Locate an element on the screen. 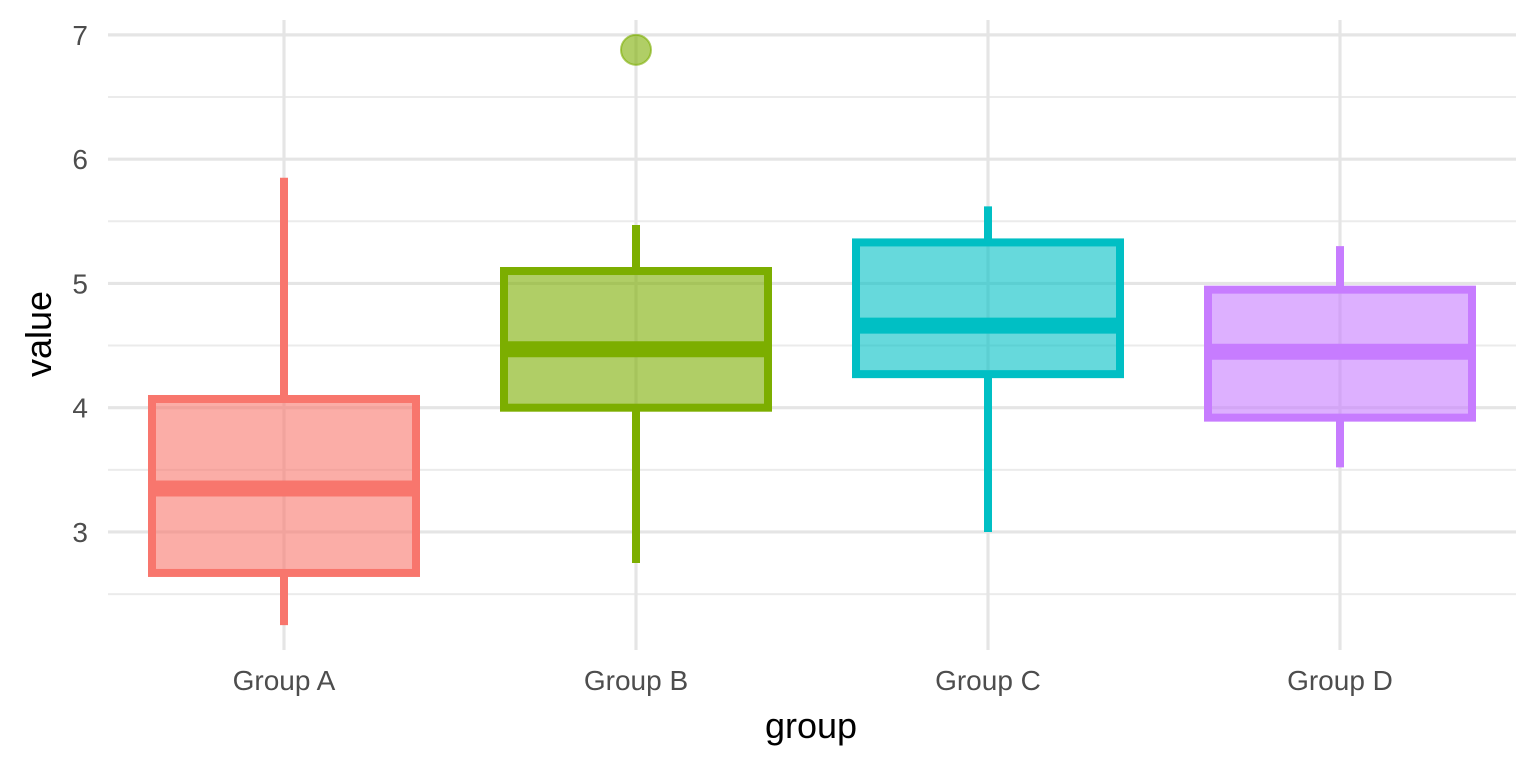  x-tick-label: Group A is located at coordinates (284, 680).